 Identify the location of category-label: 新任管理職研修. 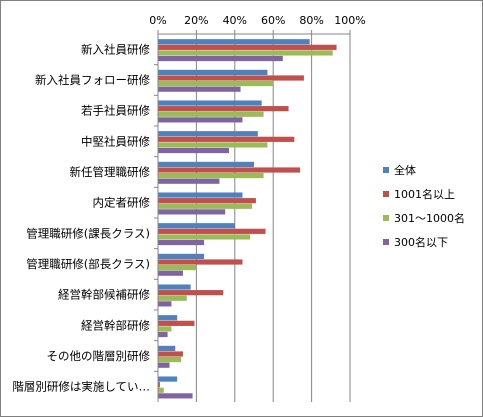
(110, 172).